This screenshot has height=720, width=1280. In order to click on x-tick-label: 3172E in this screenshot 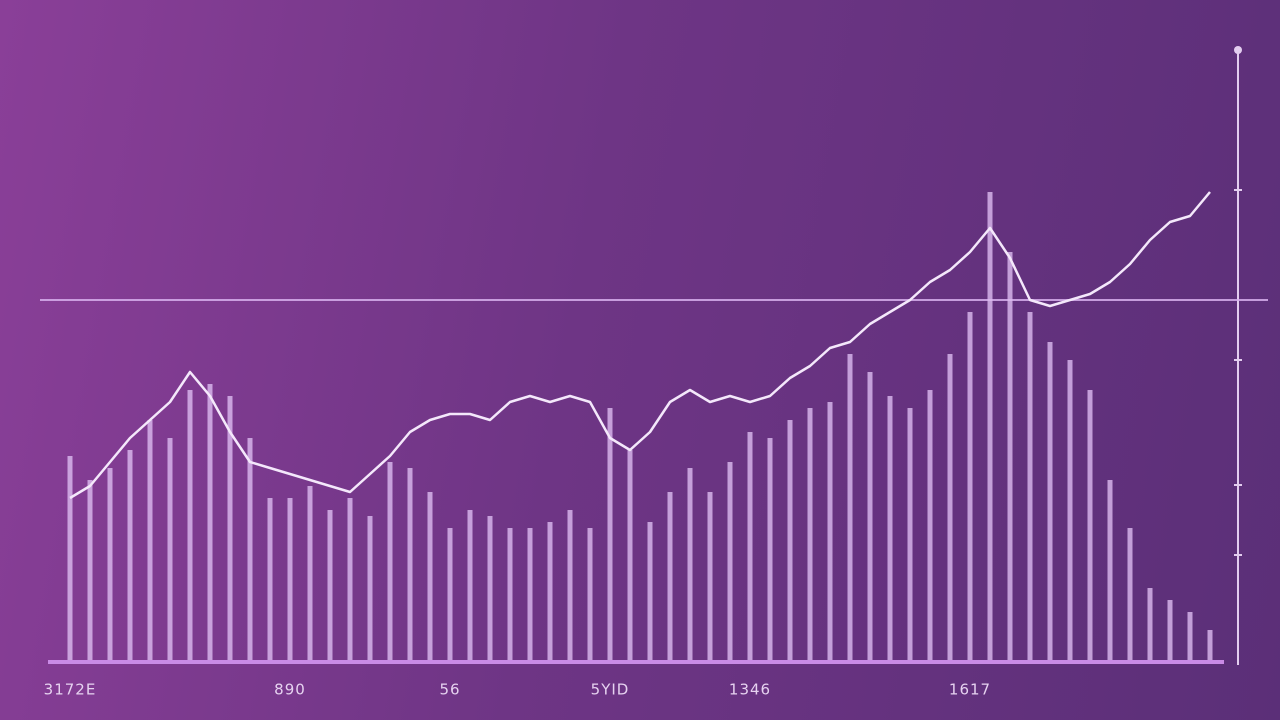, I will do `click(70, 690)`.